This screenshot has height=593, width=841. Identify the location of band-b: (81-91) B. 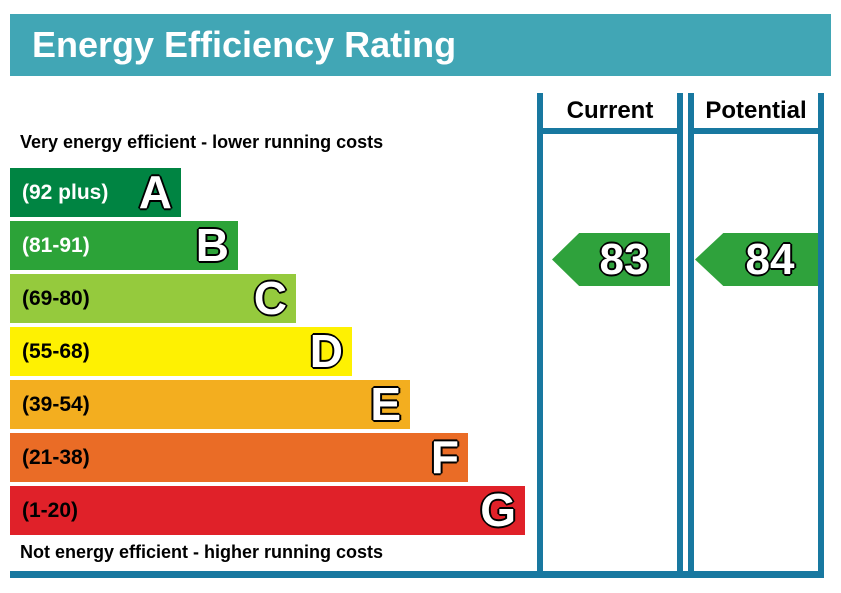
(124, 245).